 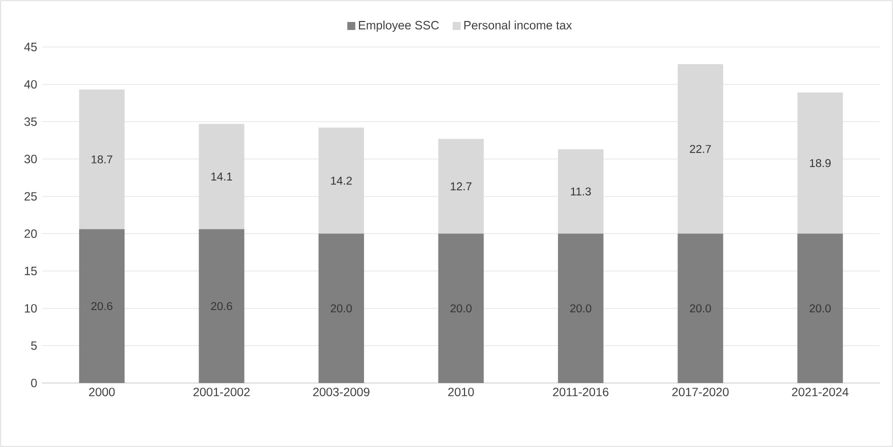 What do you see at coordinates (30, 271) in the screenshot?
I see `y-tick-label: 15` at bounding box center [30, 271].